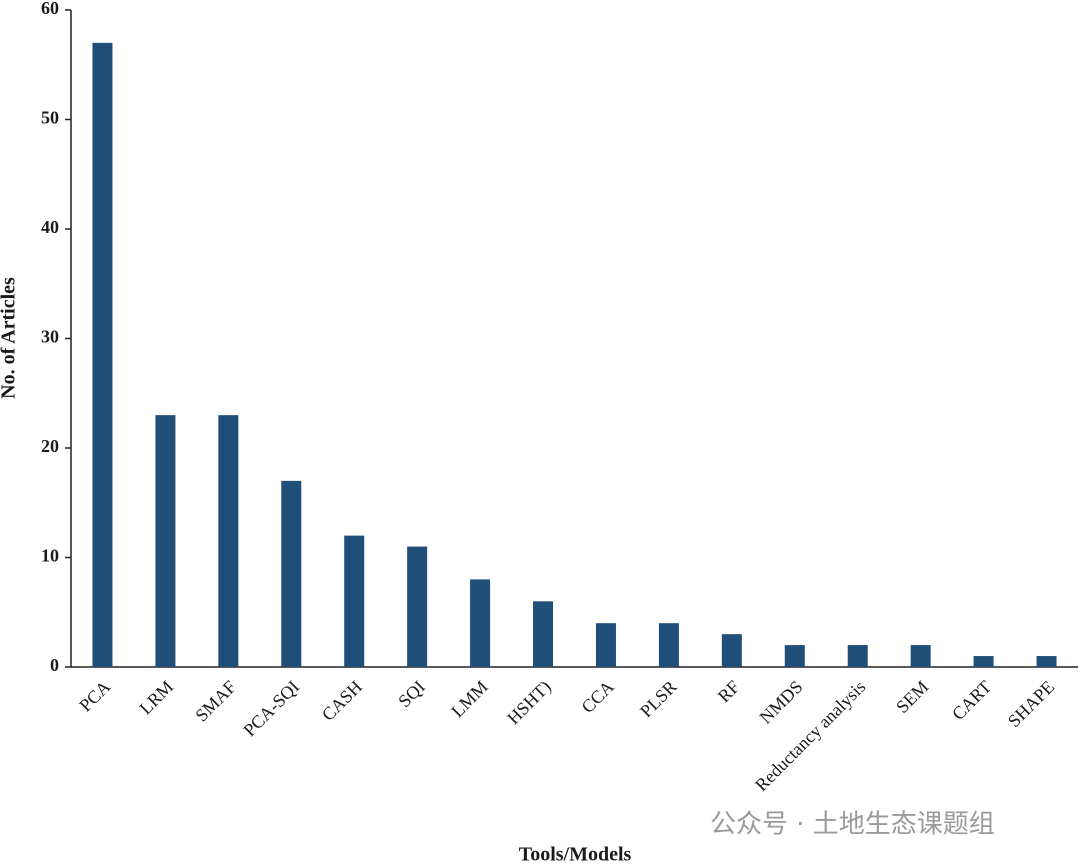  I want to click on x-tick-label: SEM, so click(912, 697).